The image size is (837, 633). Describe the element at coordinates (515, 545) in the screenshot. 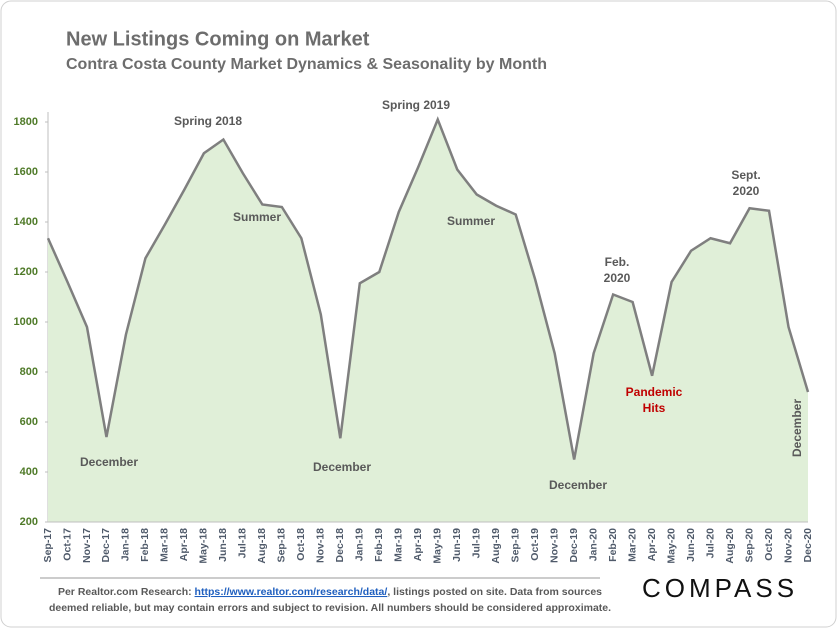

I see `x-tick-label: Sep-19` at that location.